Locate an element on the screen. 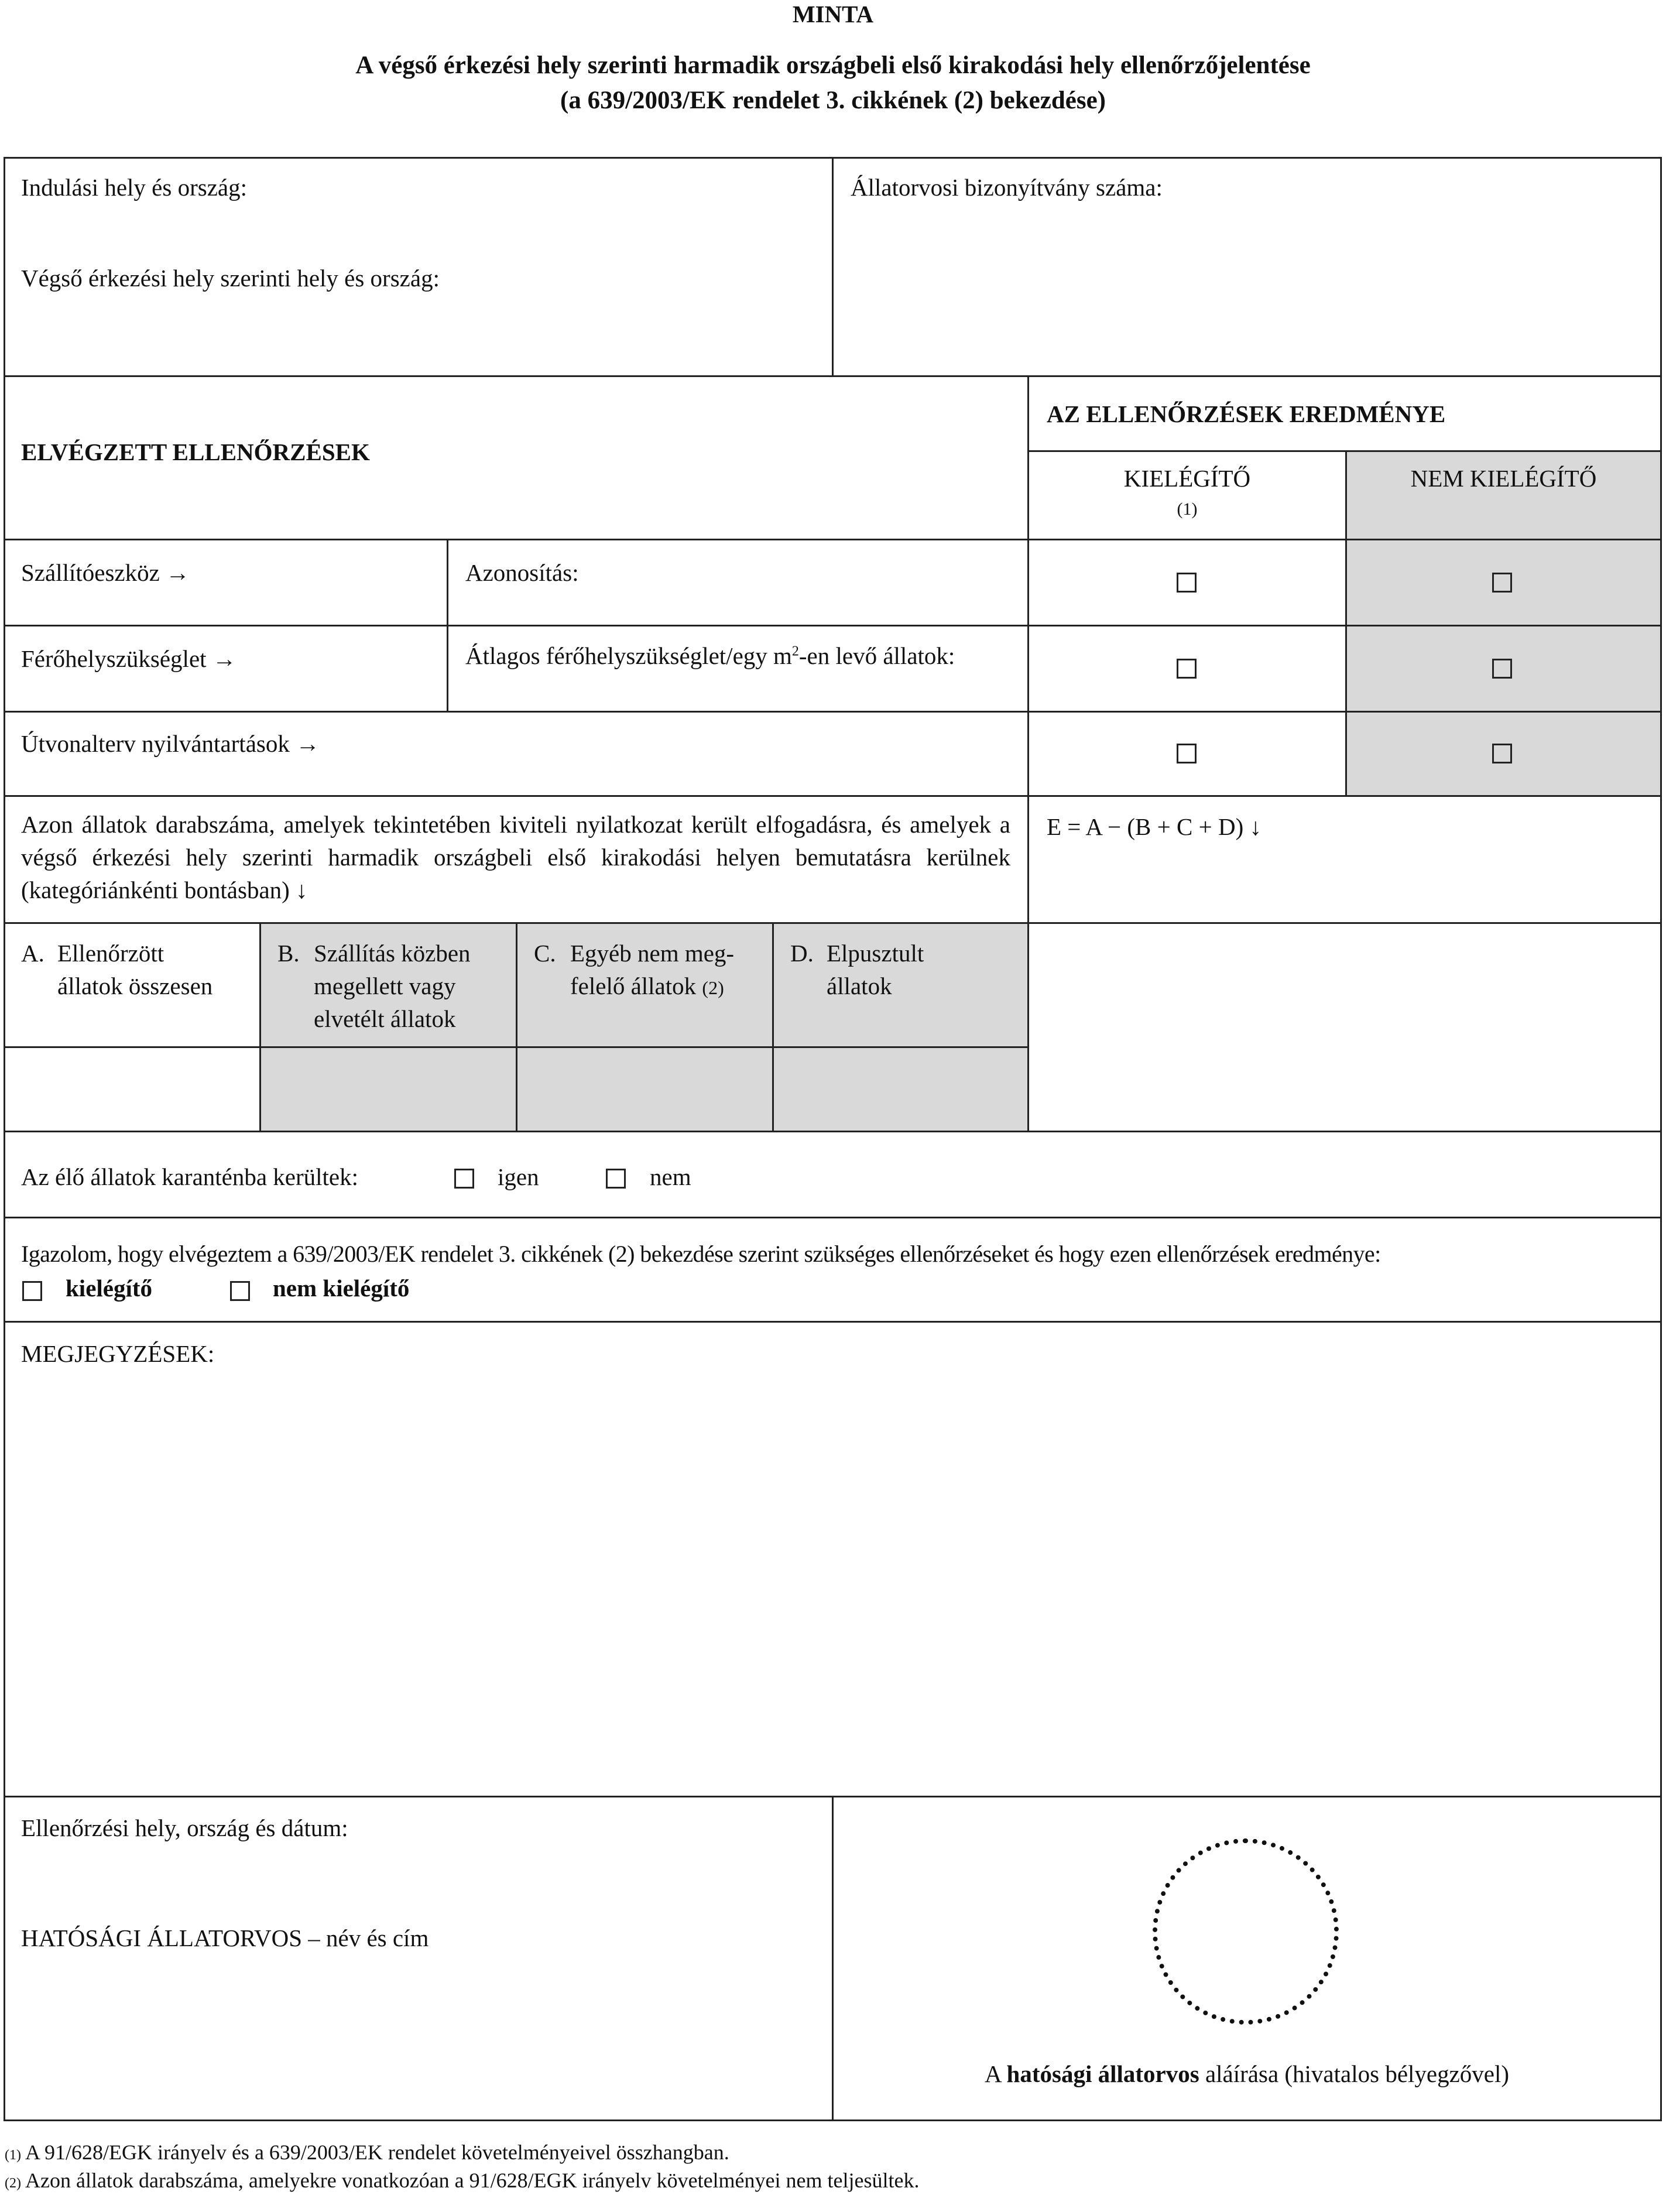 This screenshot has width=1666, height=2212. category-d-header is located at coordinates (900, 985).